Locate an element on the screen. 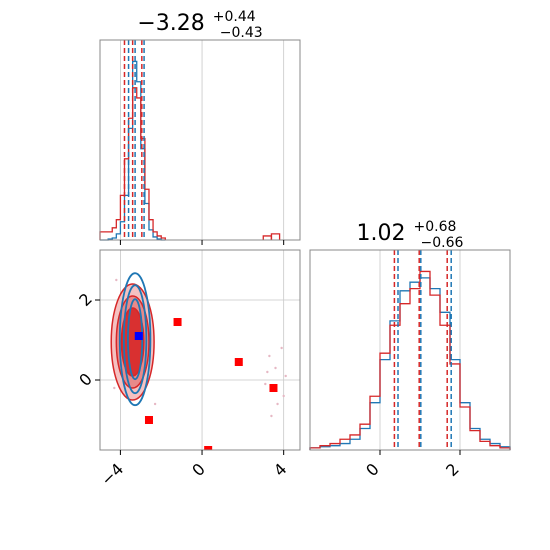  joint-frame is located at coordinates (200, 350).